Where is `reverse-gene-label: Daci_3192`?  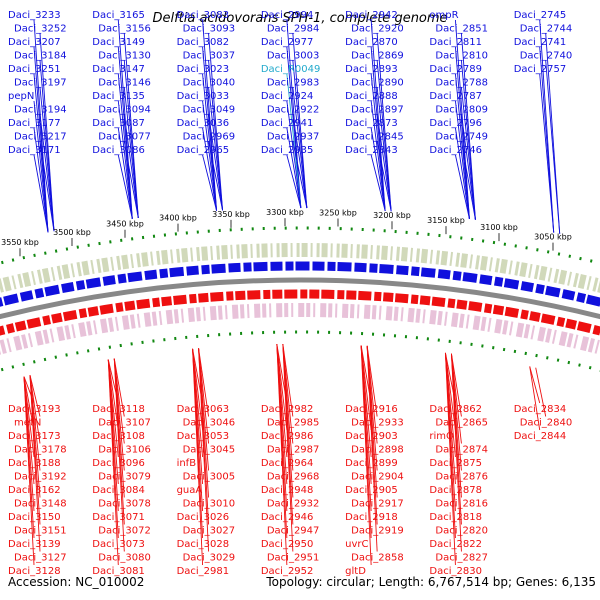 reverse-gene-label: Daci_3192 is located at coordinates (40, 477).